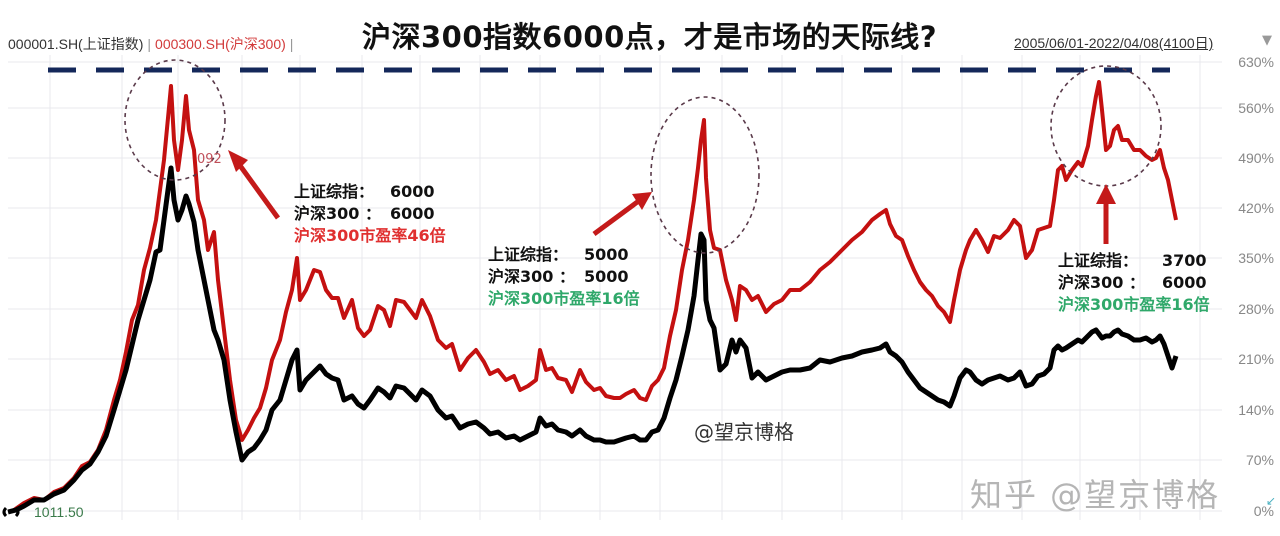  Describe the element at coordinates (1184, 260) in the screenshot. I see `annotation-value: 3700` at that location.